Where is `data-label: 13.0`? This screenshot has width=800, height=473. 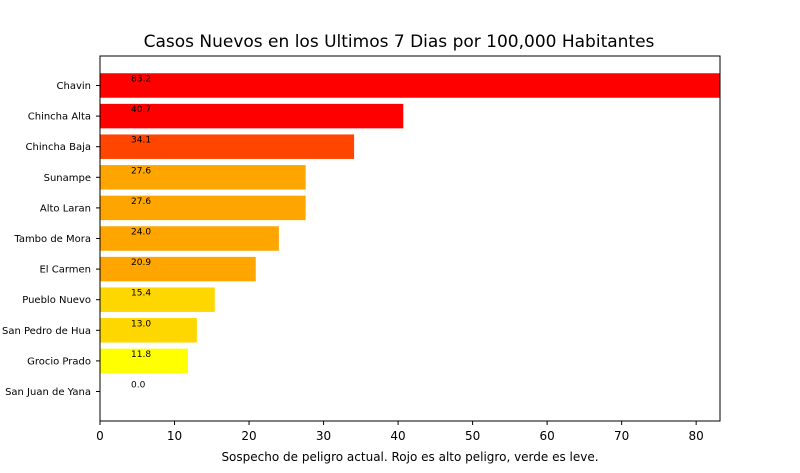
data-label: 13.0 is located at coordinates (141, 324).